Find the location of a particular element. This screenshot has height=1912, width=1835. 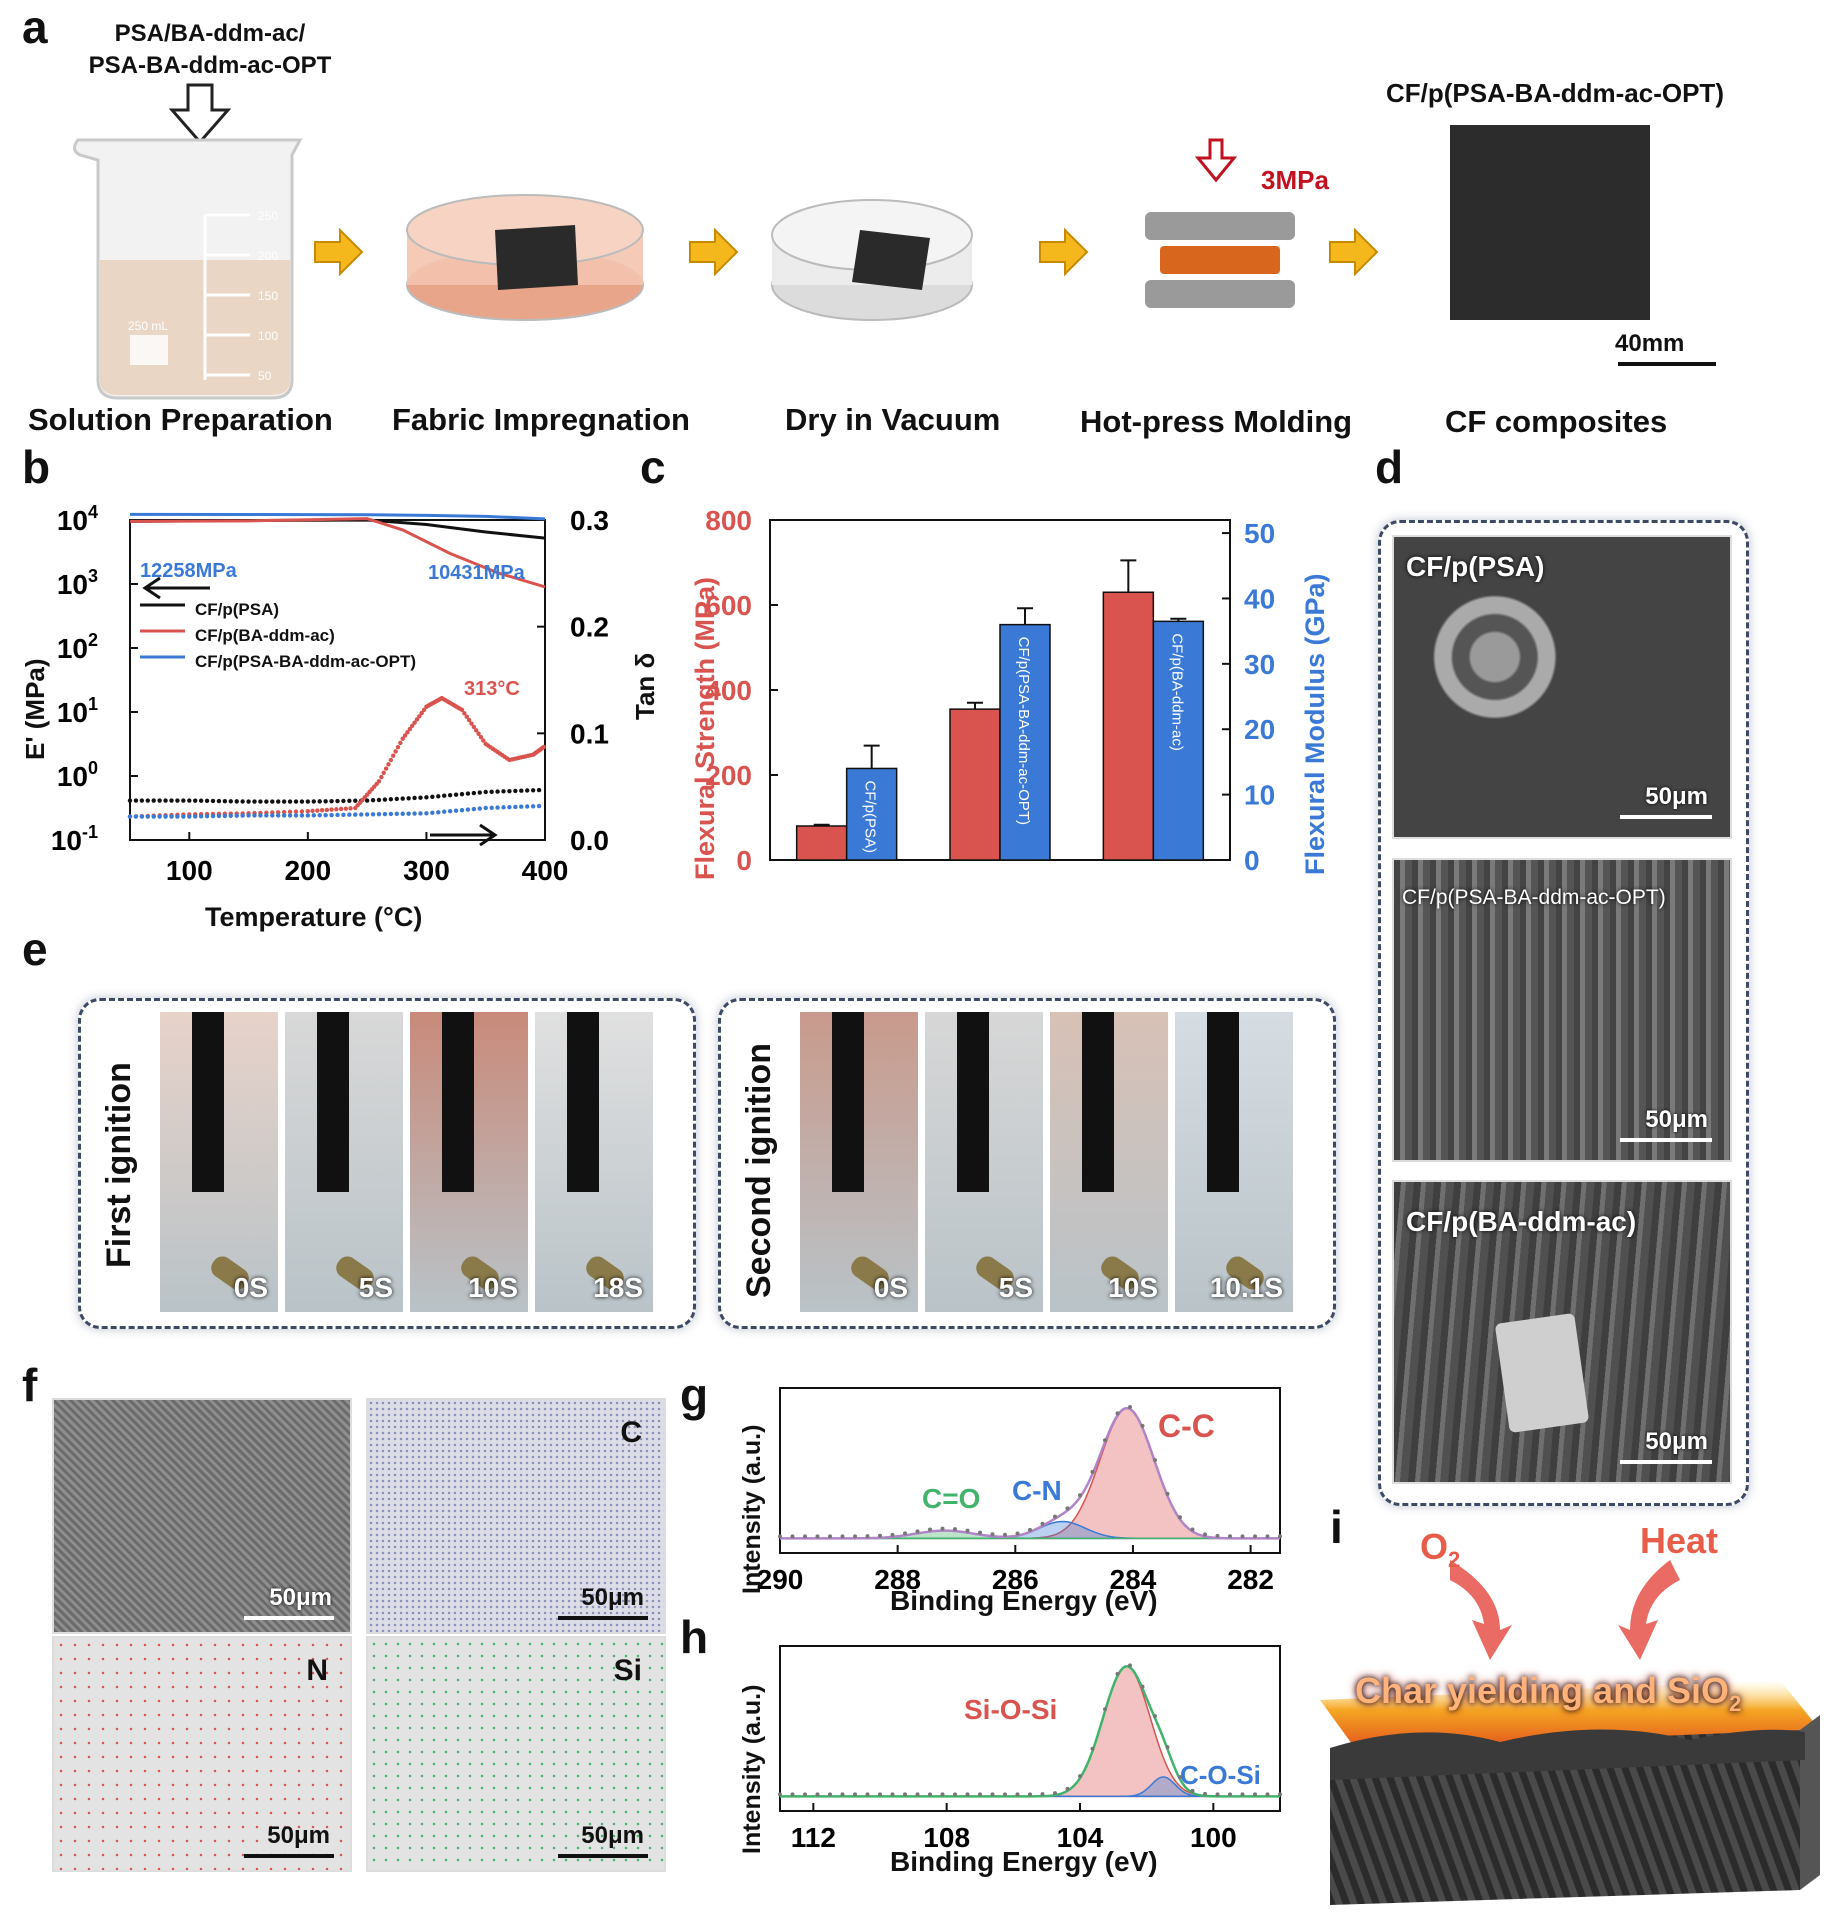

second-time-4: 10.1S is located at coordinates (1246, 1287).